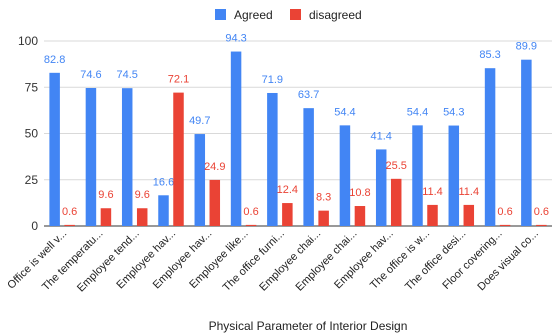 This screenshot has height=336, width=555. Describe the element at coordinates (105, 195) in the screenshot. I see `data-label-disagreed-1: 9.6` at that location.